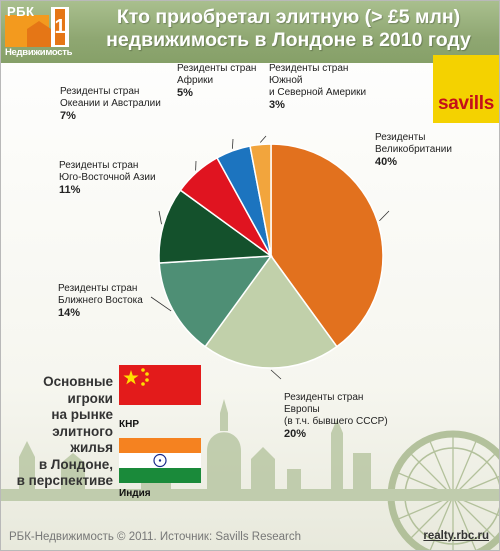  I want to click on slice-percent: 7%, so click(68, 116).